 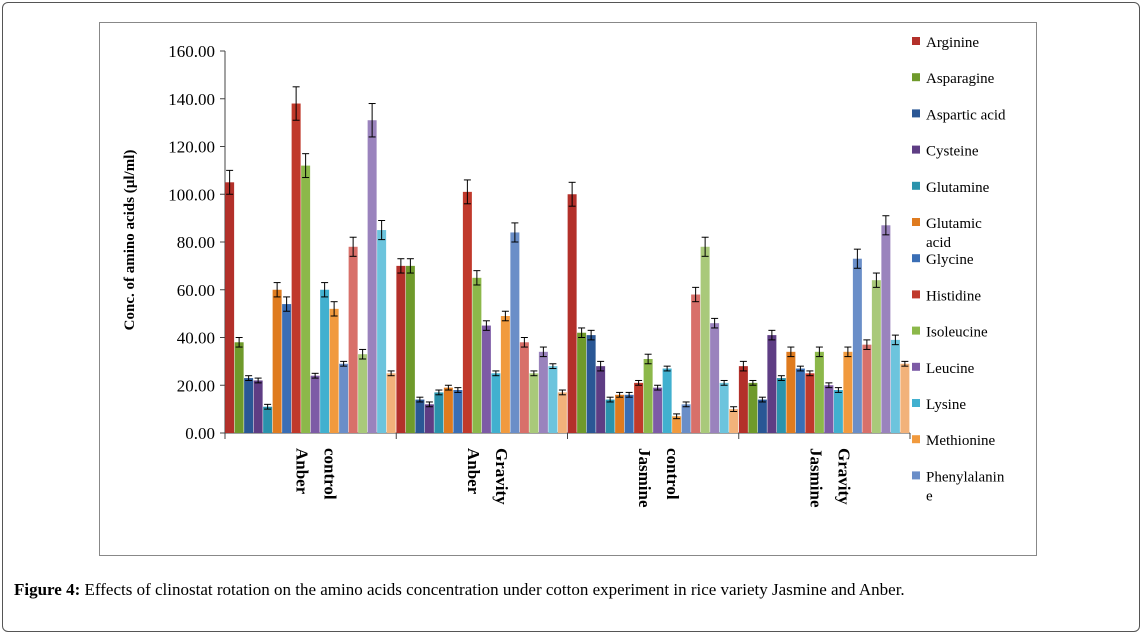 What do you see at coordinates (916, 258) in the screenshot?
I see `legend-swatch-glycine` at bounding box center [916, 258].